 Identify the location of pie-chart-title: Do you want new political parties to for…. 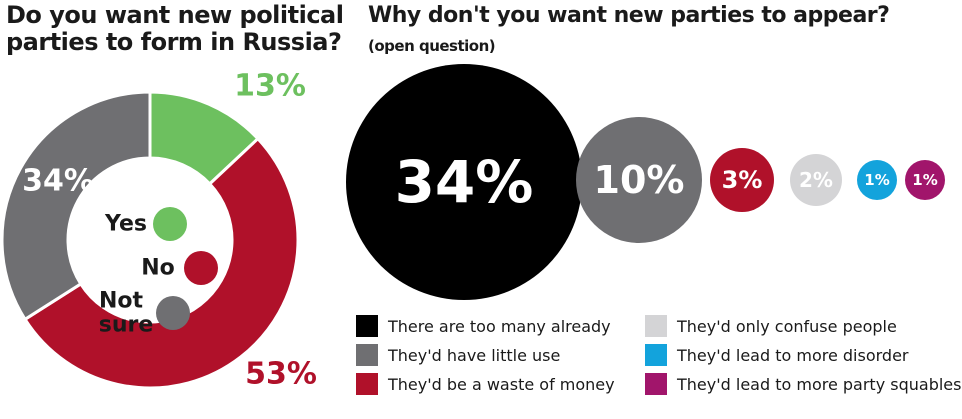
(175, 28).